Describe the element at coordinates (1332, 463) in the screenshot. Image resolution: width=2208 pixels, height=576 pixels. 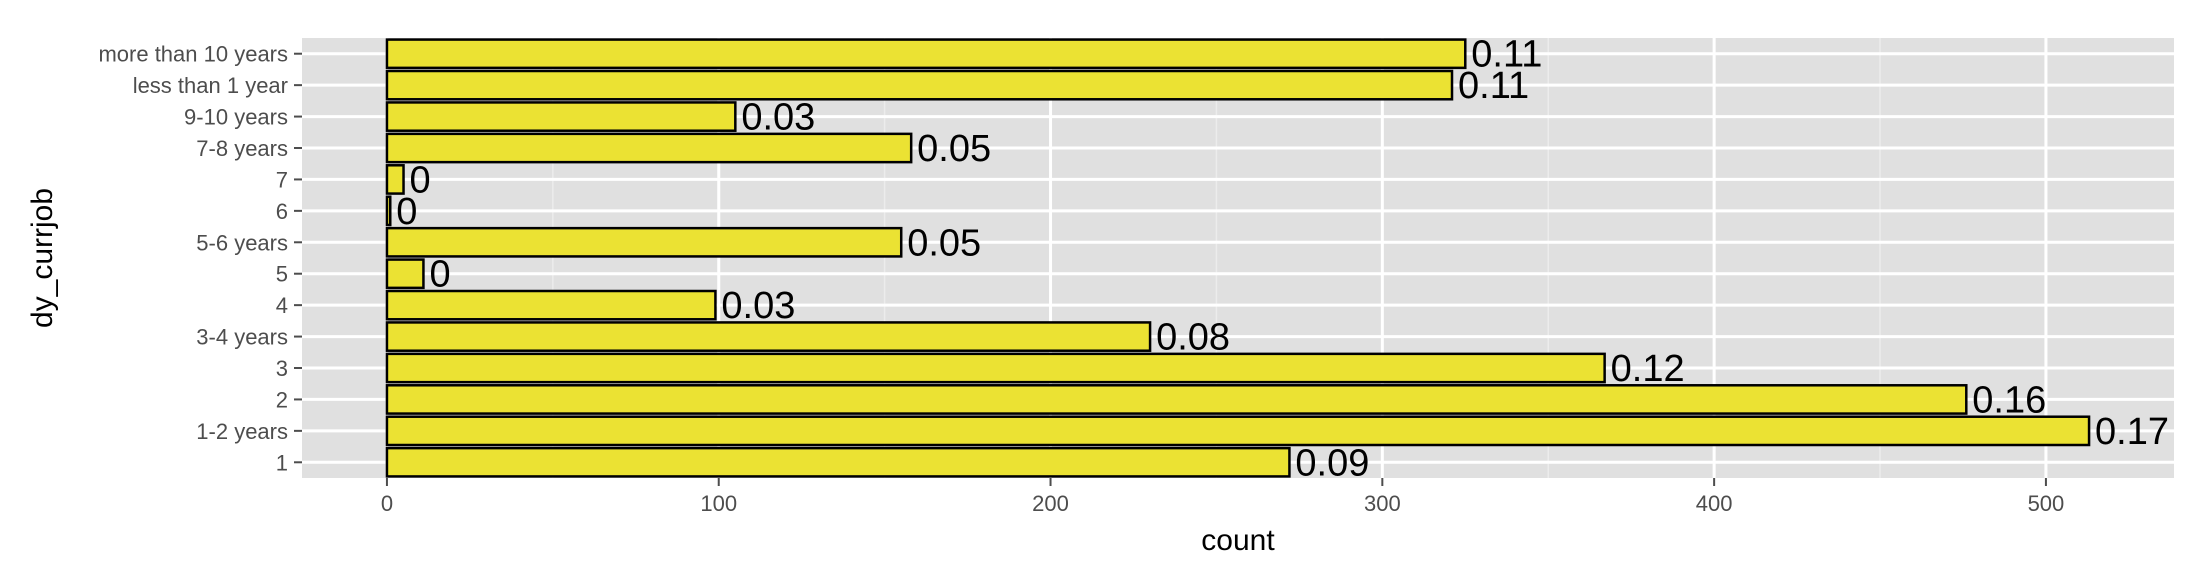
I see `data-label: 0.09` at that location.